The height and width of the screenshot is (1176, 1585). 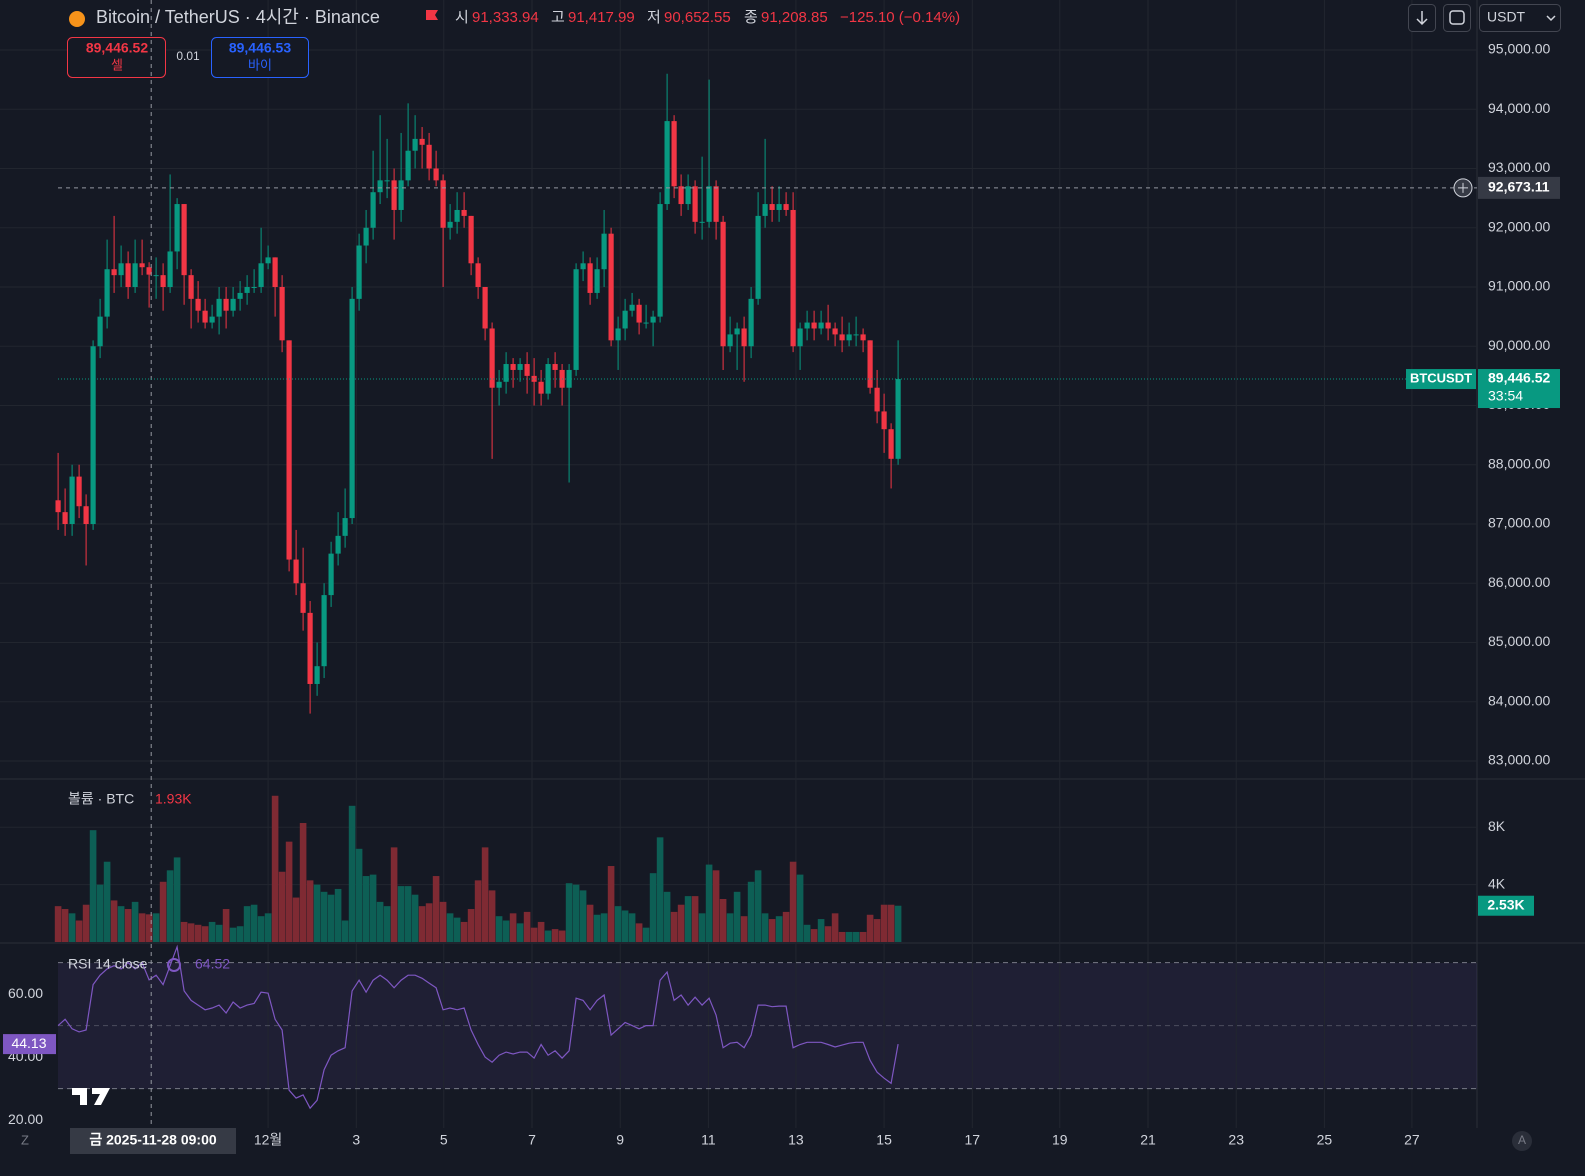 I want to click on close-label: 종, so click(x=751, y=17).